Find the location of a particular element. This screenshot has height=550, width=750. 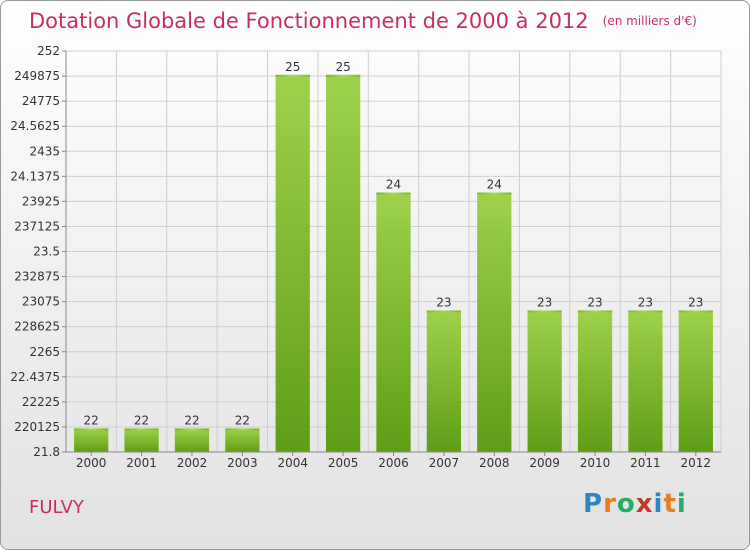

y-tick-label: 23.5 is located at coordinates (46, 252).